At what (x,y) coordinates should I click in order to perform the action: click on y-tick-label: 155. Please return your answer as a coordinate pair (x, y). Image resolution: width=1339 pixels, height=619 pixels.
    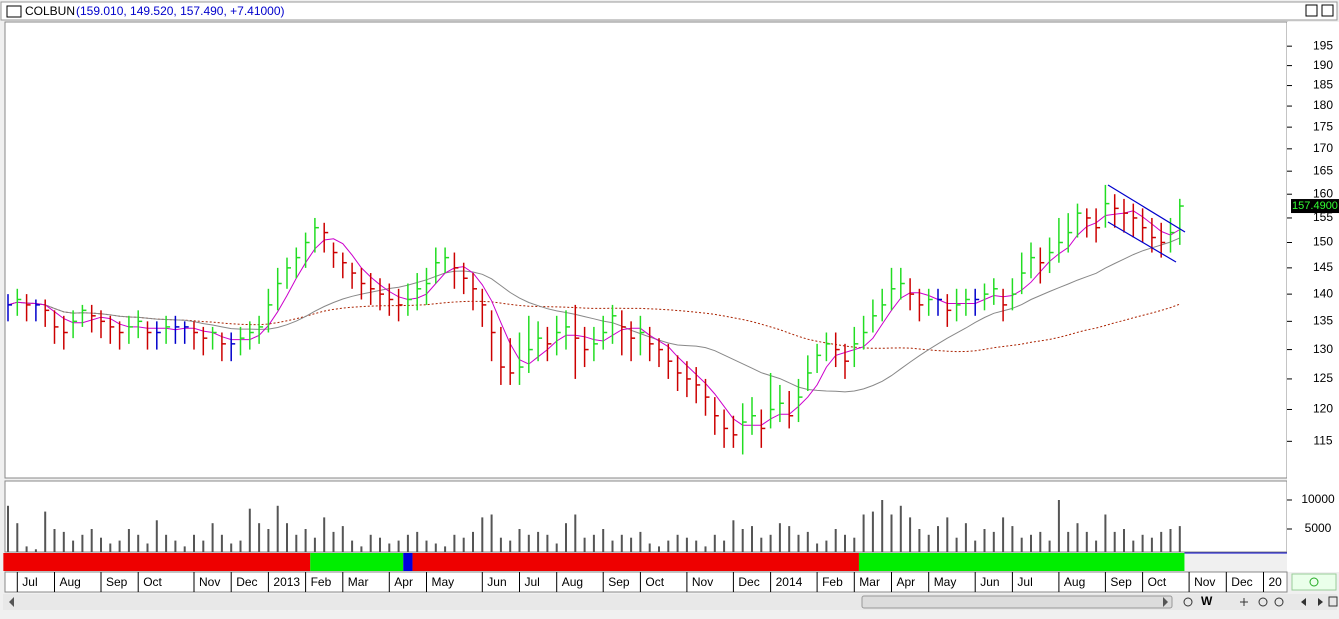
    Looking at the image, I should click on (1323, 217).